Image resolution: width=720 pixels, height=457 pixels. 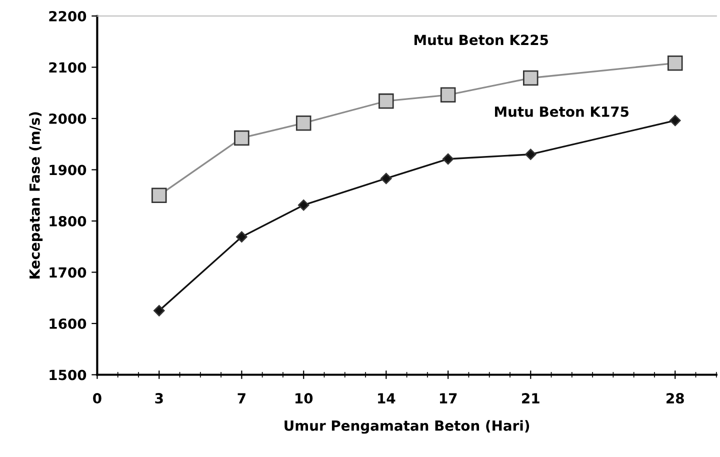 I want to click on y-tick-label: 1700, so click(x=68, y=272).